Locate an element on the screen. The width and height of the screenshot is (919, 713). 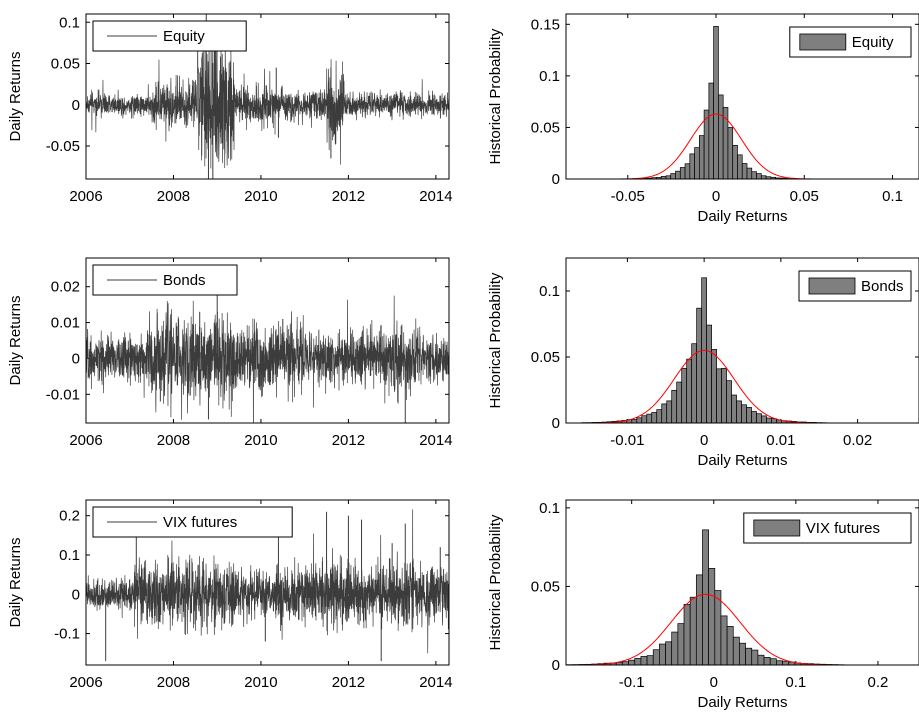
y-axis-label: Historical Probability is located at coordinates (495, 340).